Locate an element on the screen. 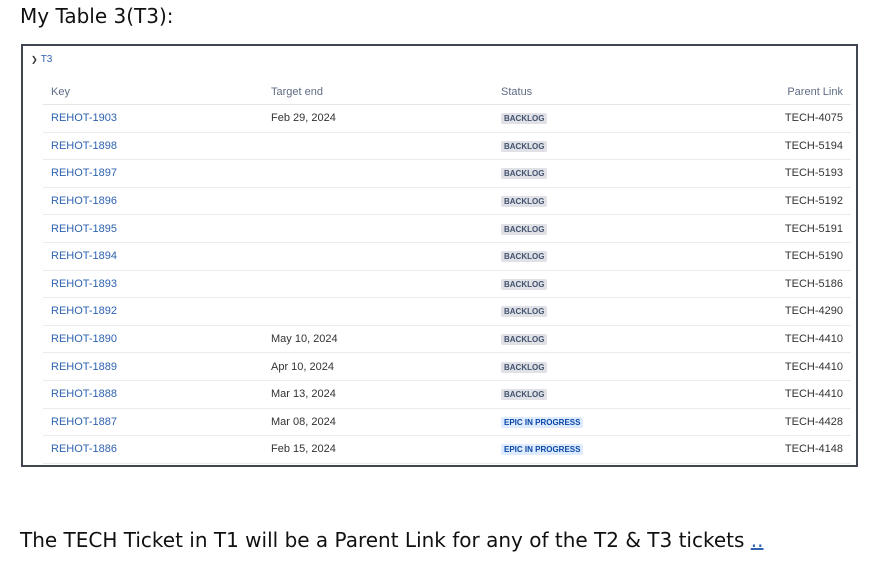  parent-link-cell: TECH-5186 is located at coordinates (774, 284).